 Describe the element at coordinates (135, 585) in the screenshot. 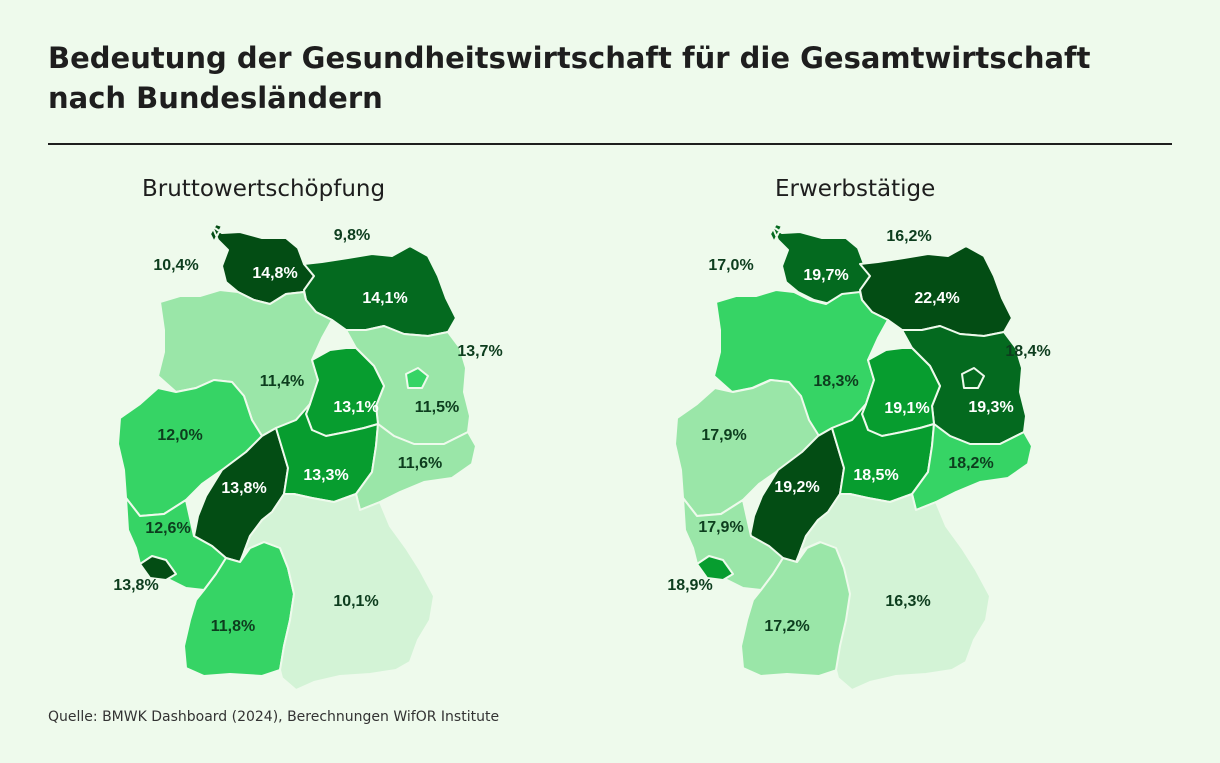

I see `label-sl: 13,8%` at that location.